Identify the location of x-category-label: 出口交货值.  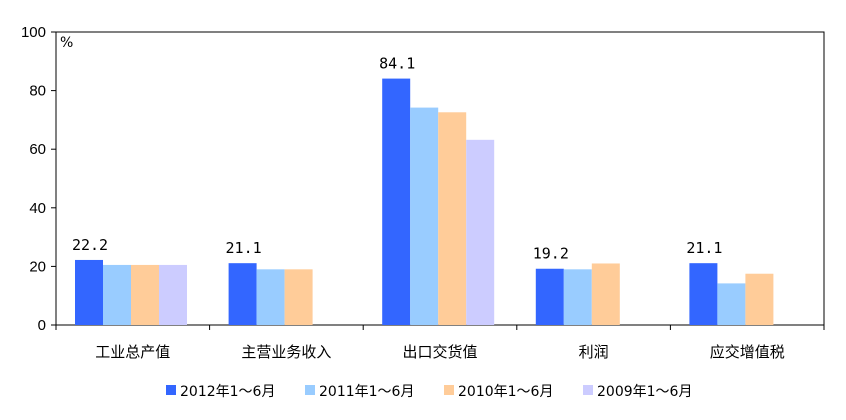
(439, 352).